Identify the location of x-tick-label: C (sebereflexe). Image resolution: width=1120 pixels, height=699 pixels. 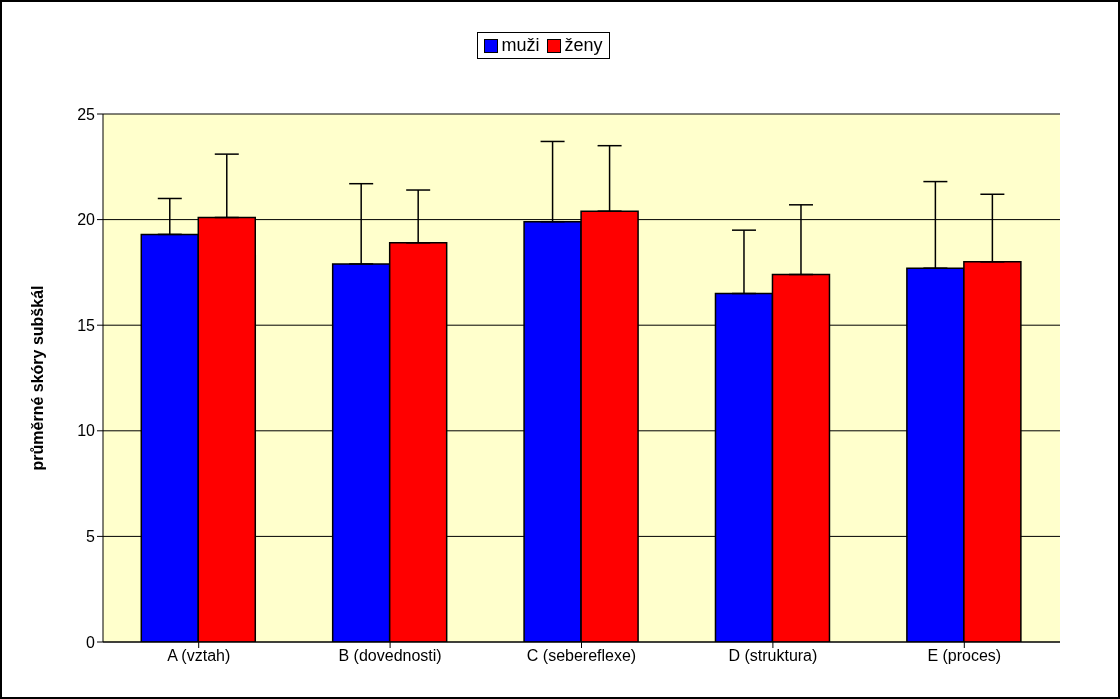
(581, 656).